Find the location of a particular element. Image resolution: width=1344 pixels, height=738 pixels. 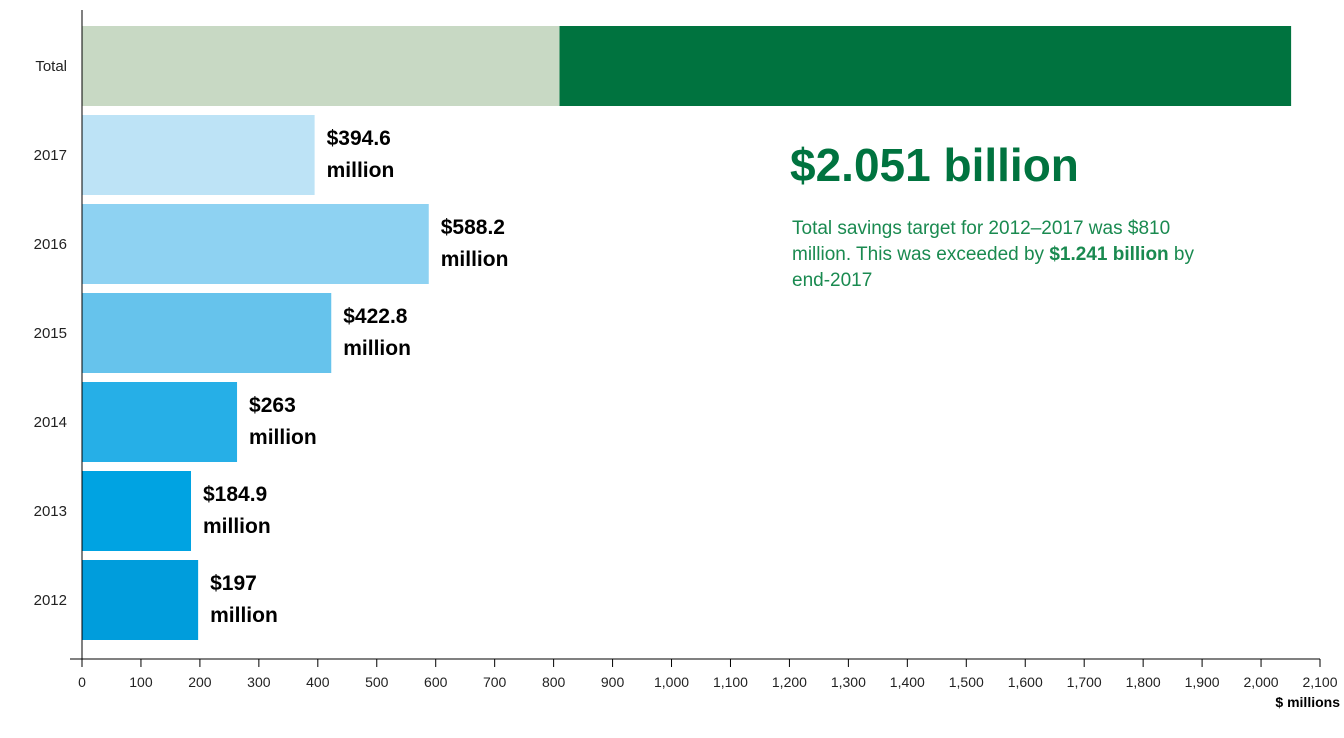

x-tick-label: 400 is located at coordinates (318, 682).